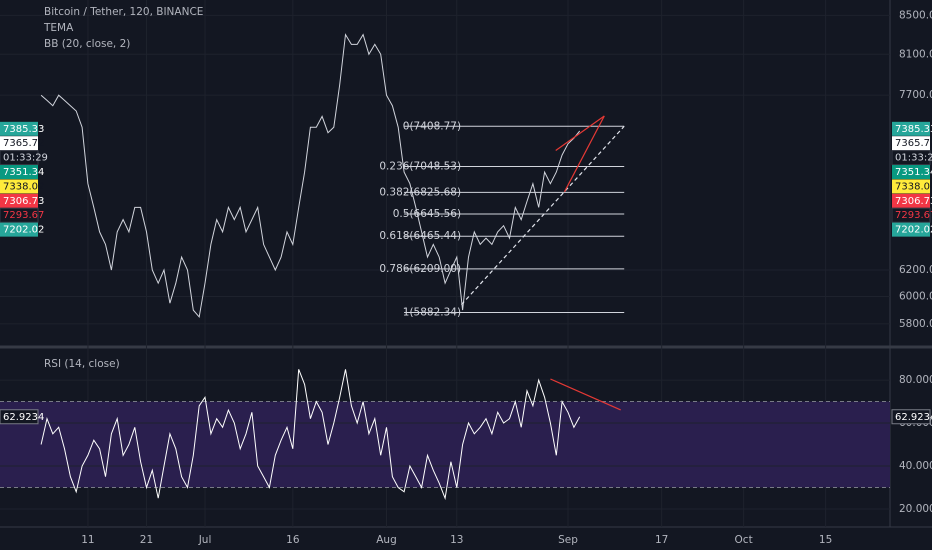 The height and width of the screenshot is (550, 932). I want to click on series-line, so click(310, 435).